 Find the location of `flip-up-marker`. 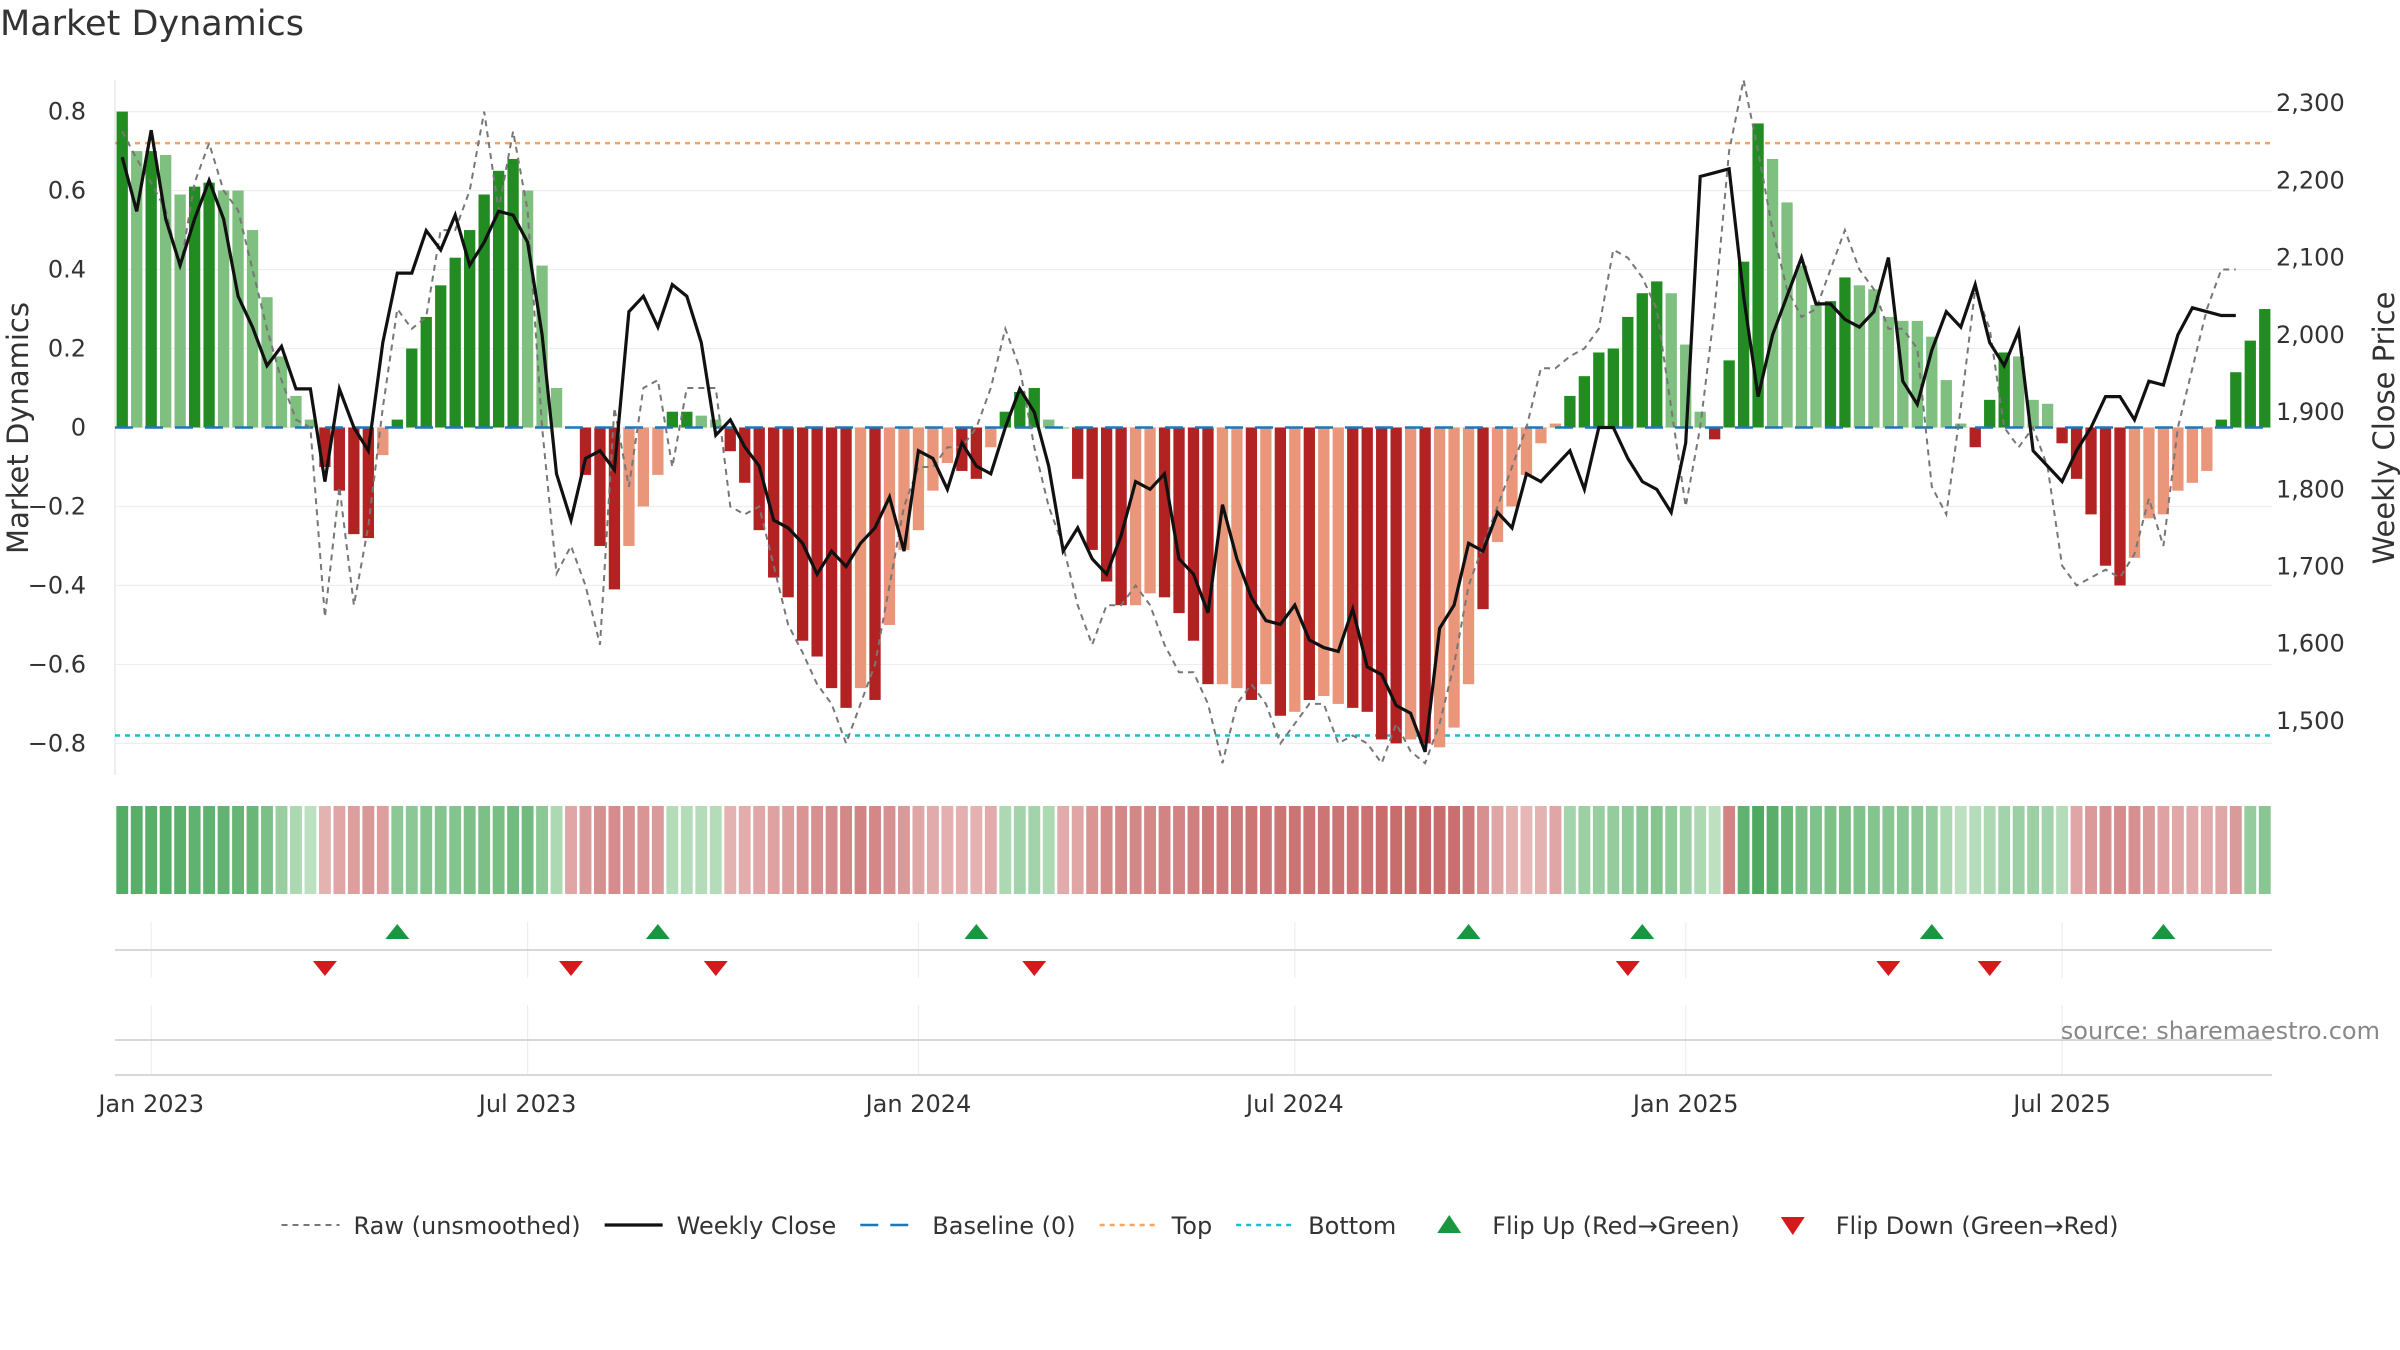

flip-up-marker is located at coordinates (976, 931).